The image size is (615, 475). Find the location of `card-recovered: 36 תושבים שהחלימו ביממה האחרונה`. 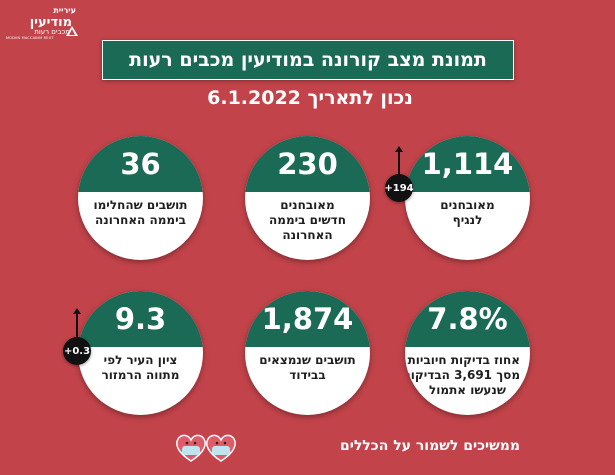

card-recovered: 36 תושבים שהחלימו ביממה האחרונה is located at coordinates (140, 198).